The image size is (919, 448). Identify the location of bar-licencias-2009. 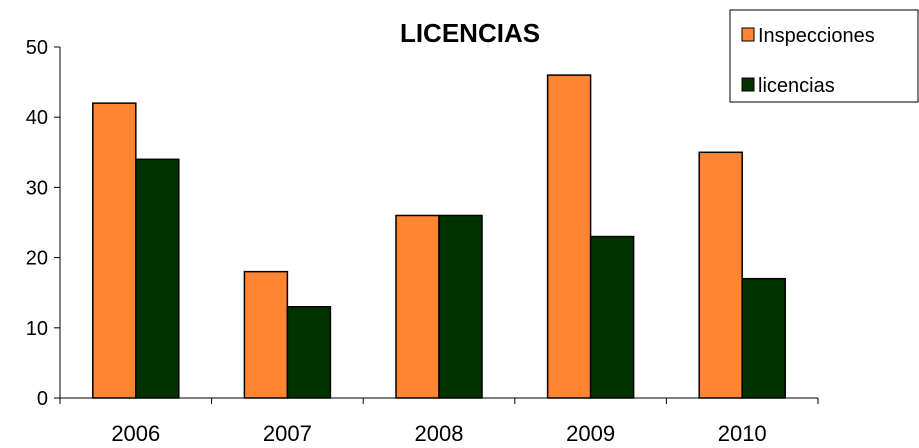
(612, 317).